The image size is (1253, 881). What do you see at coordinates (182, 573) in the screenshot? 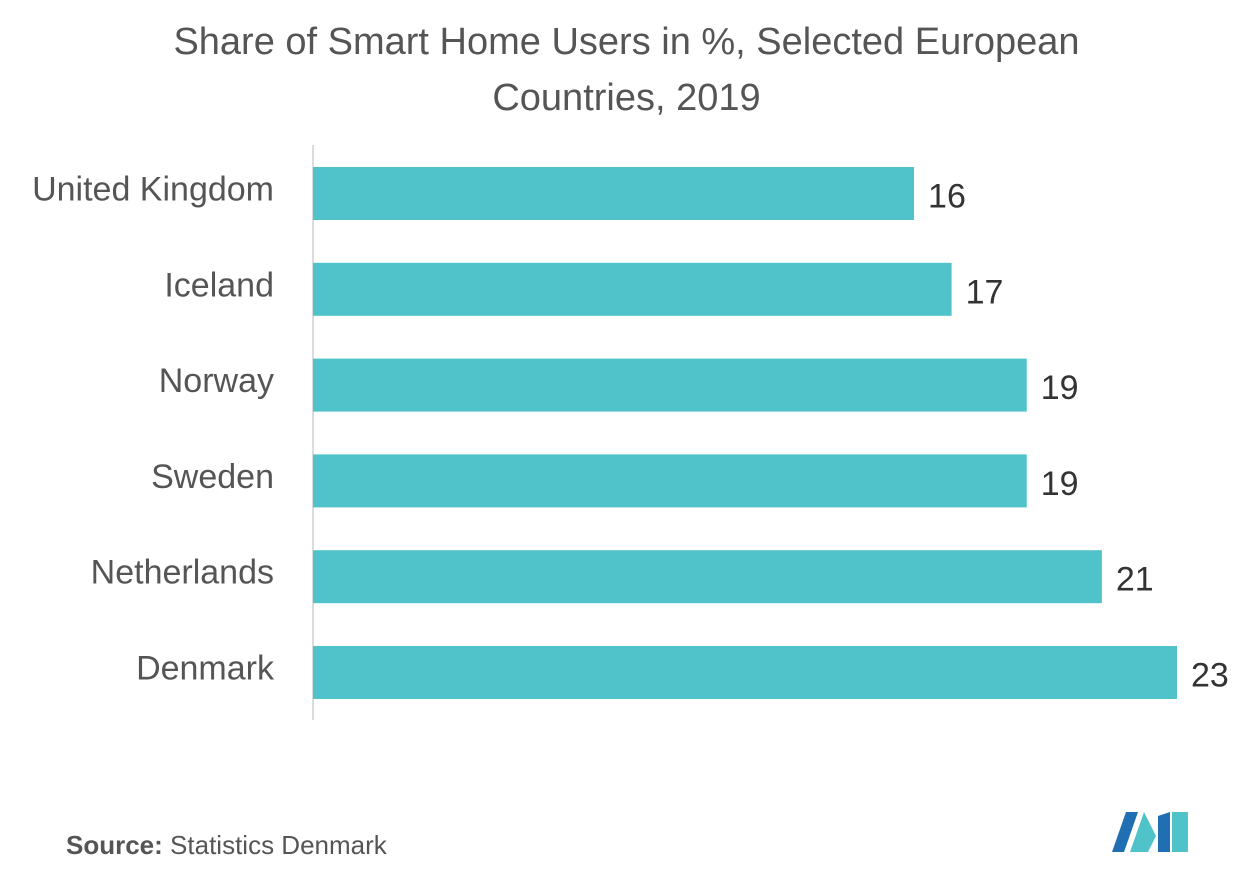
I see `category-label-netherlands: Netherlands` at bounding box center [182, 573].